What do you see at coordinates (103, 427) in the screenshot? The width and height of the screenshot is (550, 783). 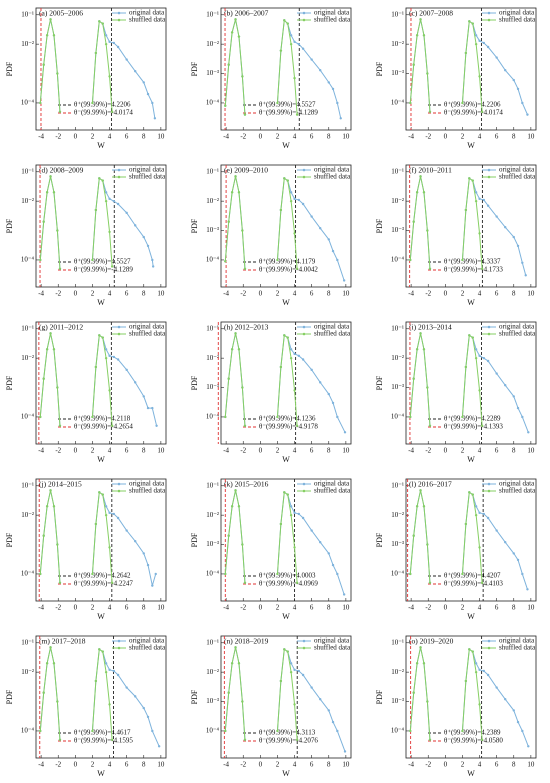 I see `threshold-label: θ⁻(99.99%)=-4.2654` at bounding box center [103, 427].